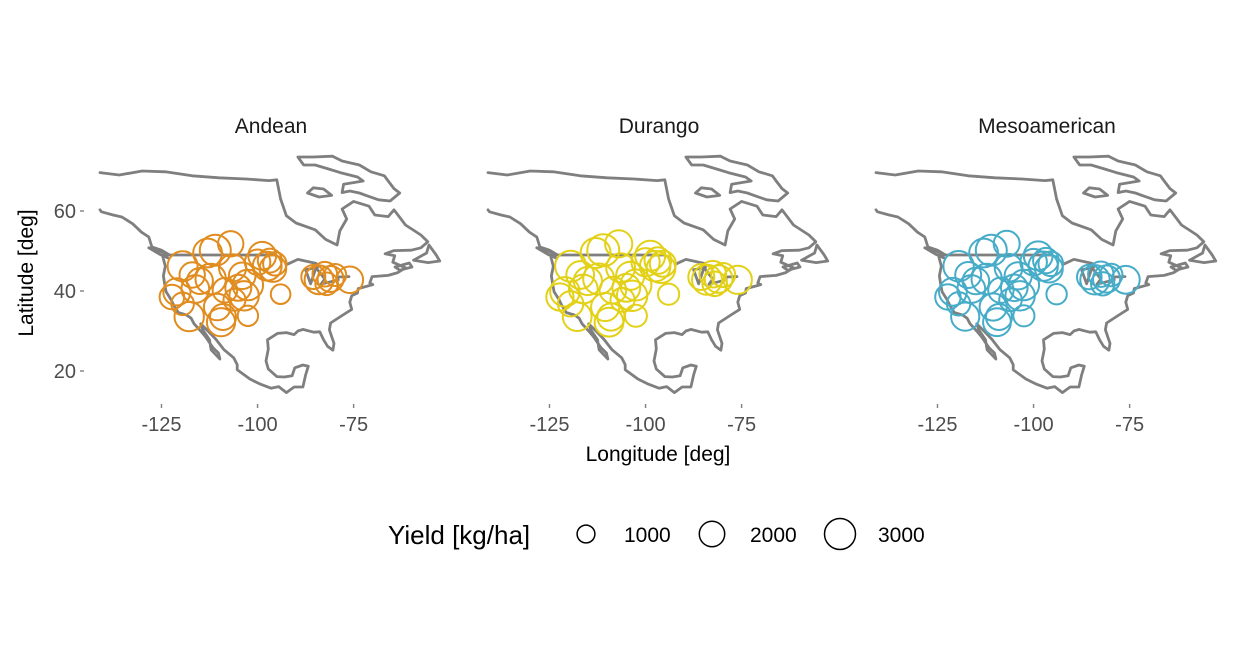 The image size is (1248, 672). What do you see at coordinates (773, 535) in the screenshot?
I see `size-legend-label: 2000` at bounding box center [773, 535].